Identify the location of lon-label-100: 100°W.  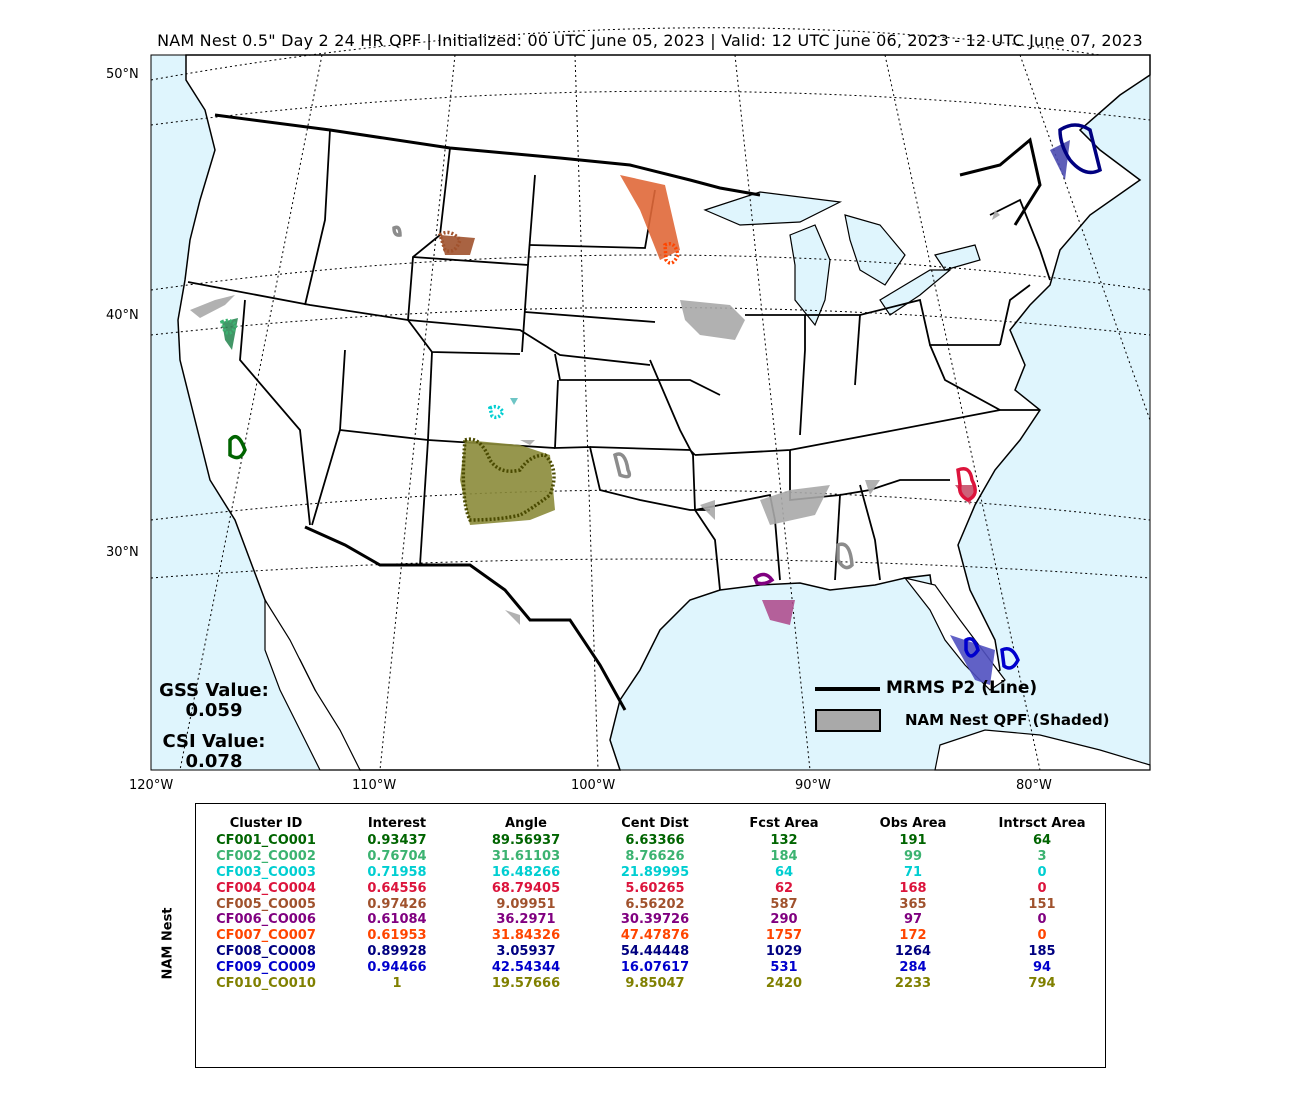
(593, 785).